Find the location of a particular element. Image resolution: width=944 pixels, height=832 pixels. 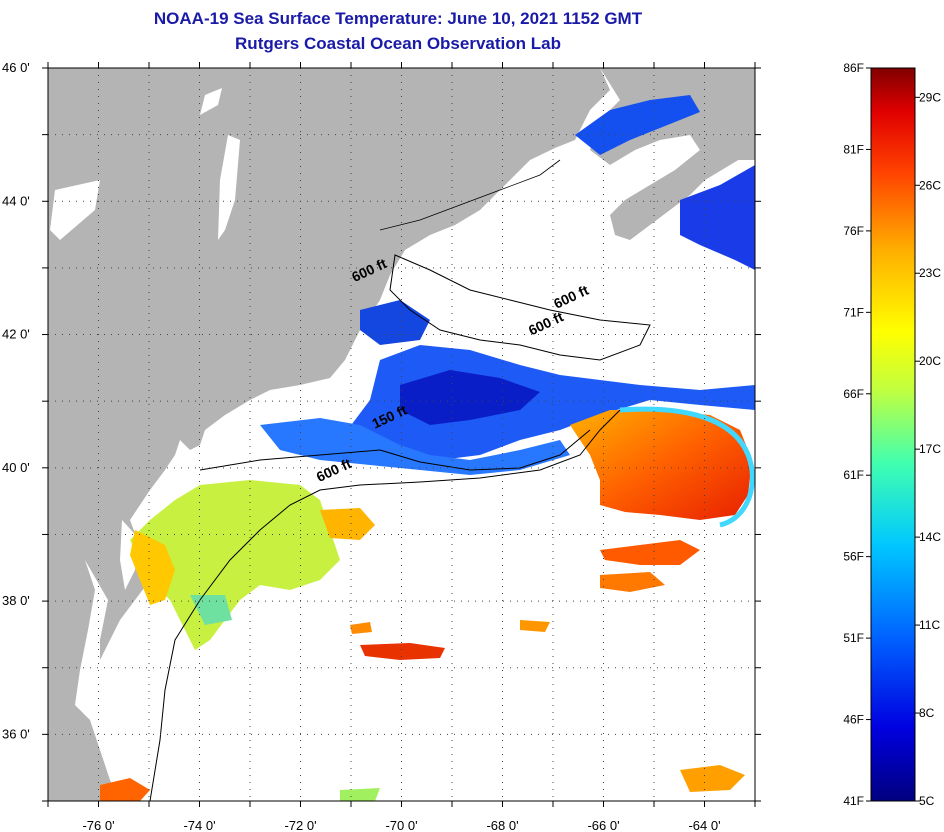

gulf-stream-edge is located at coordinates (687, 467).